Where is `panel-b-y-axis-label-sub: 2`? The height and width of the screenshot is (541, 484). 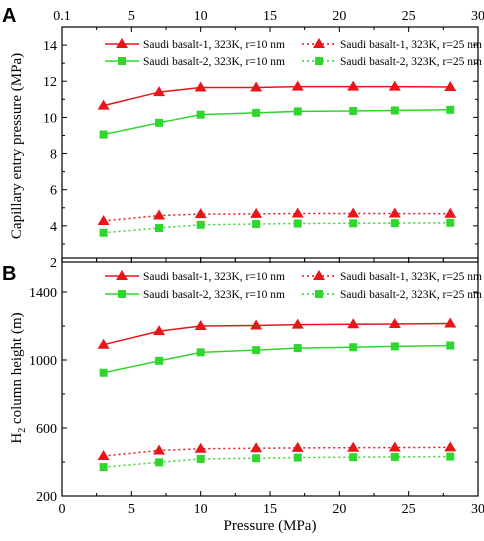
panel-b-y-axis-label-sub: 2 is located at coordinates (22, 430).